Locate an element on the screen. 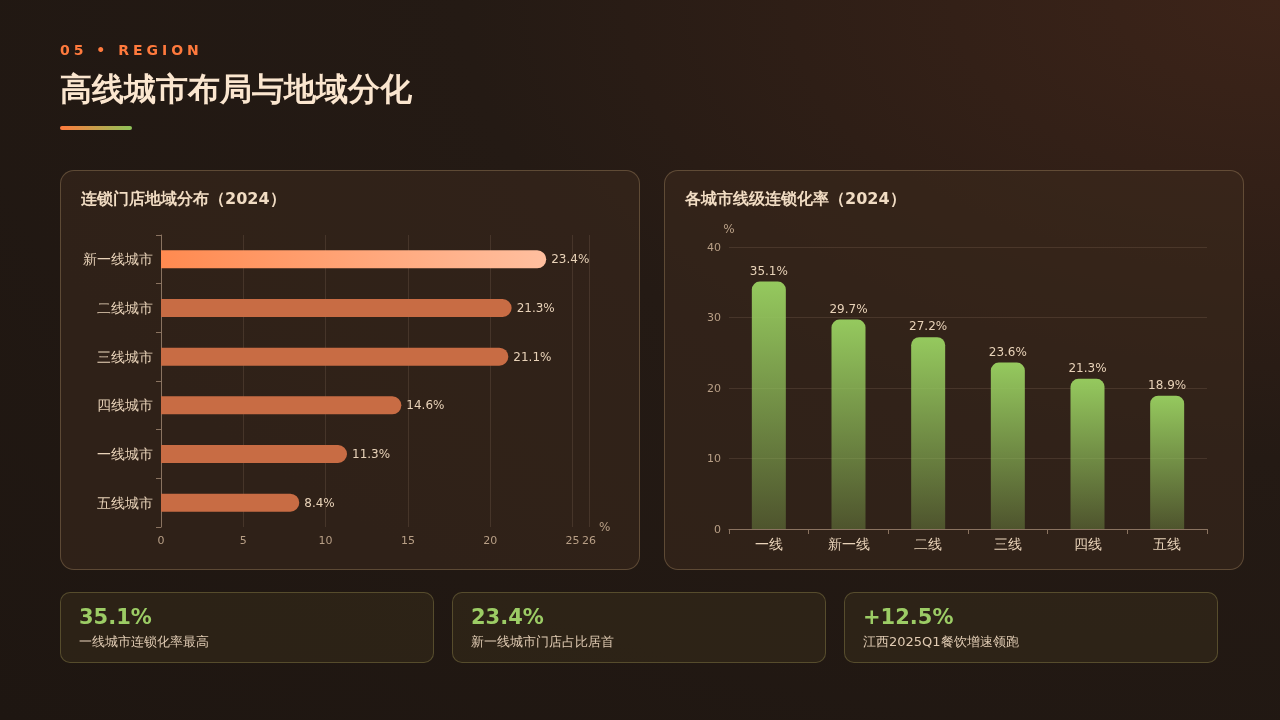 Image resolution: width=1280 pixels, height=720 pixels. x-tick-label: 25 is located at coordinates (572, 540).